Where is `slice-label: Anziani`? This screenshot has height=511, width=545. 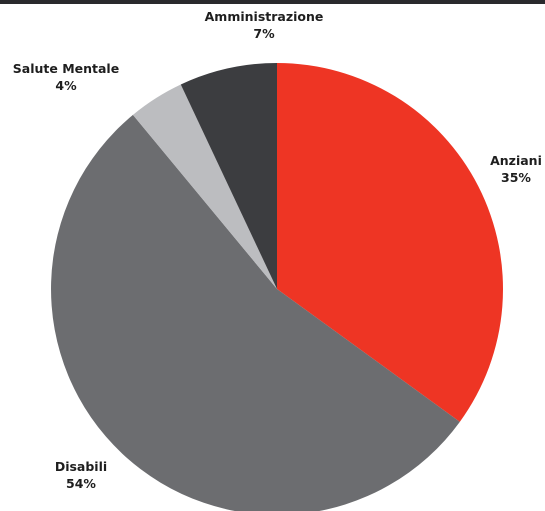
slice-label: Anziani is located at coordinates (516, 160).